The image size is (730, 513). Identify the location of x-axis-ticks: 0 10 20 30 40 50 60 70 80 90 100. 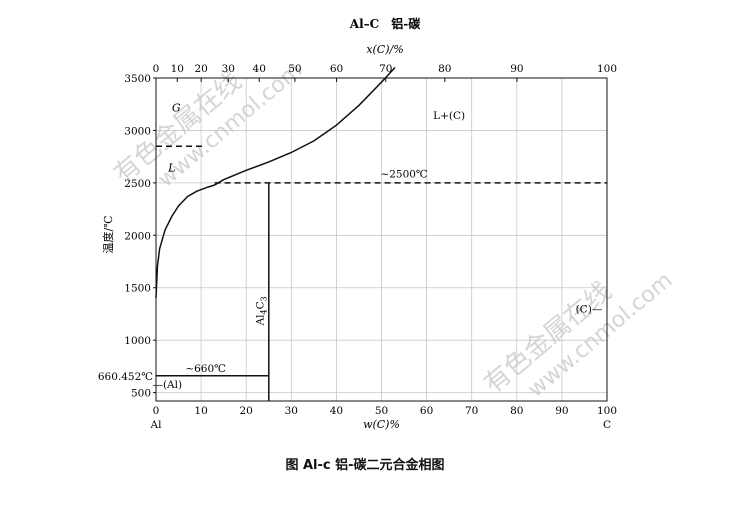
(385, 411).